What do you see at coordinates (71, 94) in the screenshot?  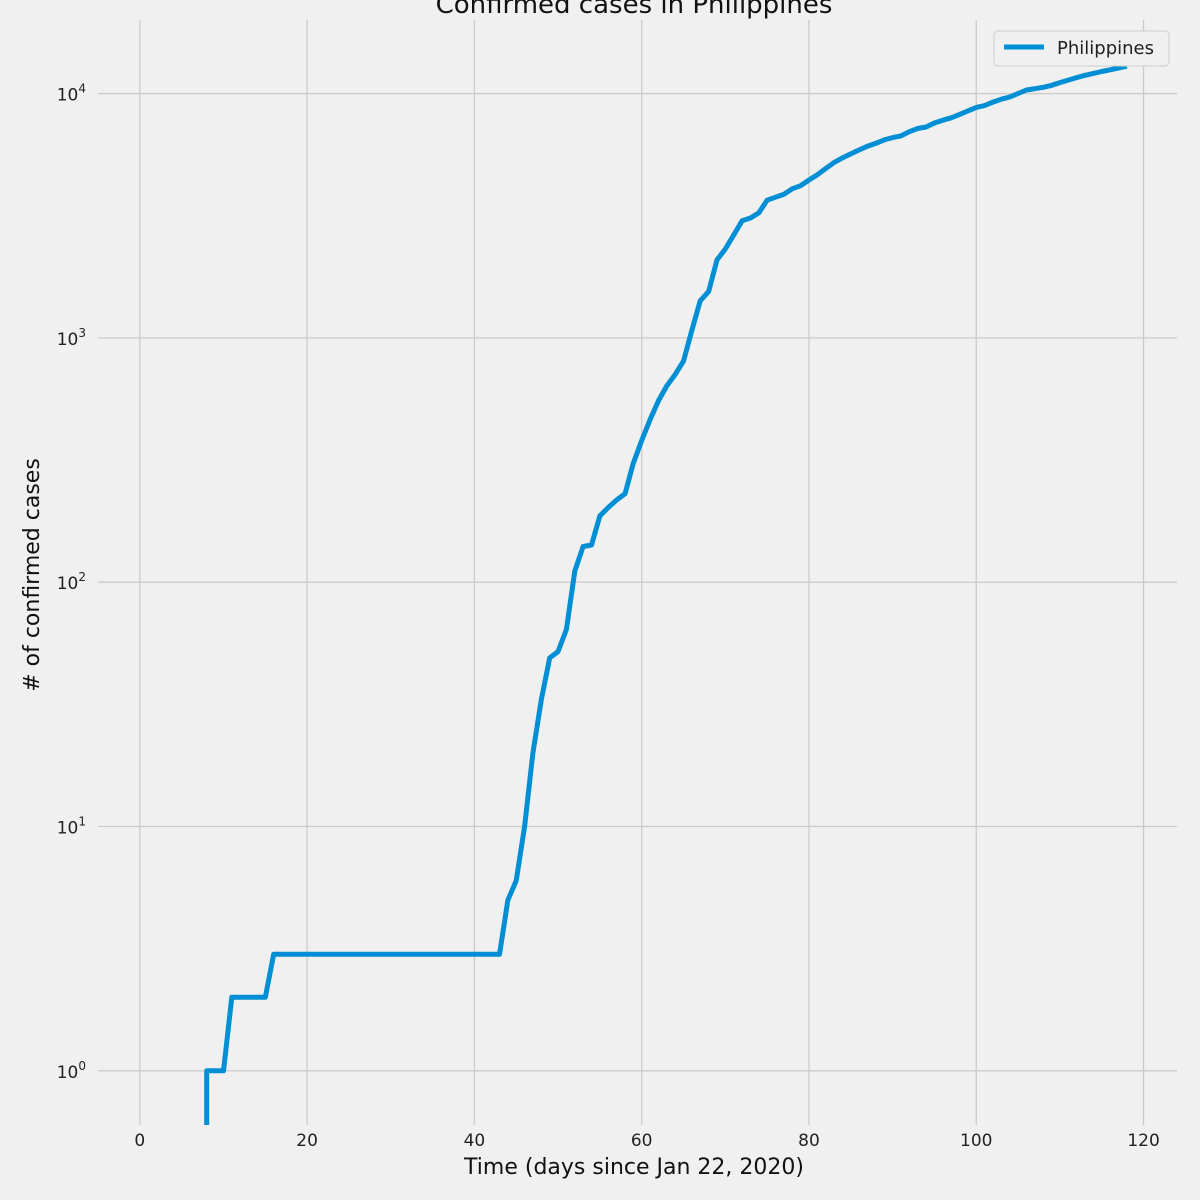 I see `y-tick-label: 10⁴` at bounding box center [71, 94].